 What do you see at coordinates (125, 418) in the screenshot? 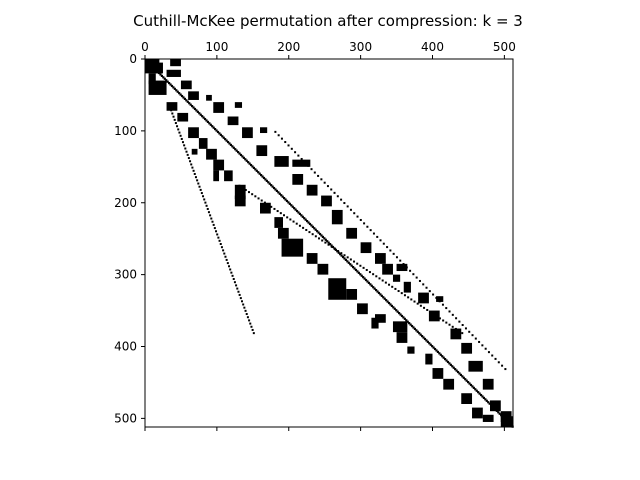
I see `y-tick-label: 500` at bounding box center [125, 418].